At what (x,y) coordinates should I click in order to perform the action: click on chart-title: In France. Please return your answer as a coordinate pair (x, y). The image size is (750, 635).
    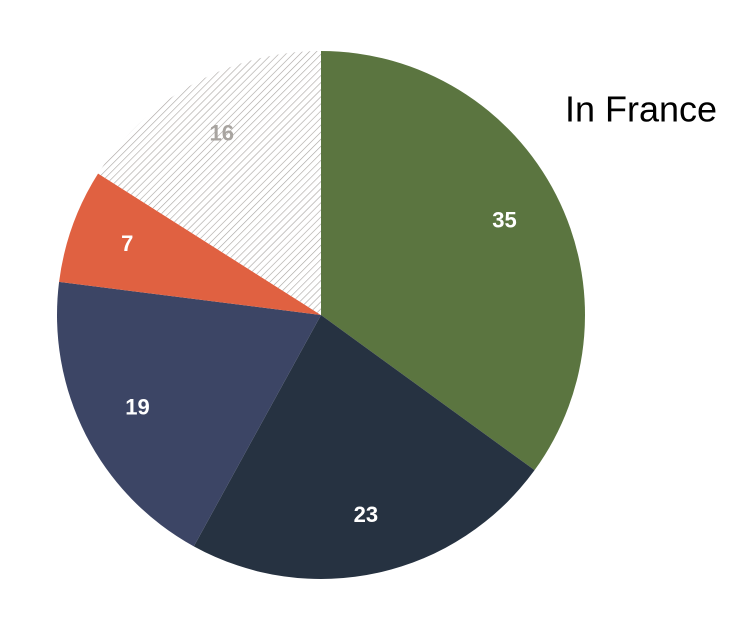
    Looking at the image, I should click on (641, 109).